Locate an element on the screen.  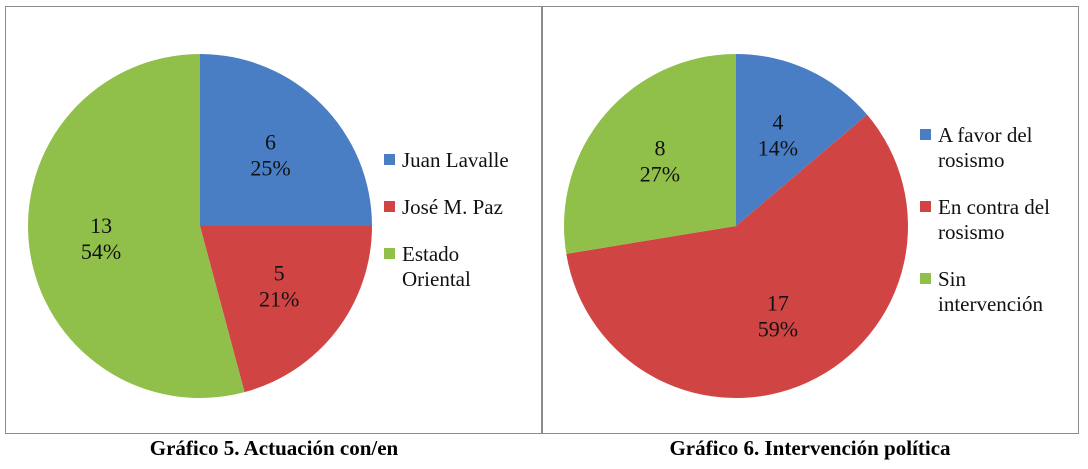
legend-label: José M. Paz is located at coordinates (452, 207).